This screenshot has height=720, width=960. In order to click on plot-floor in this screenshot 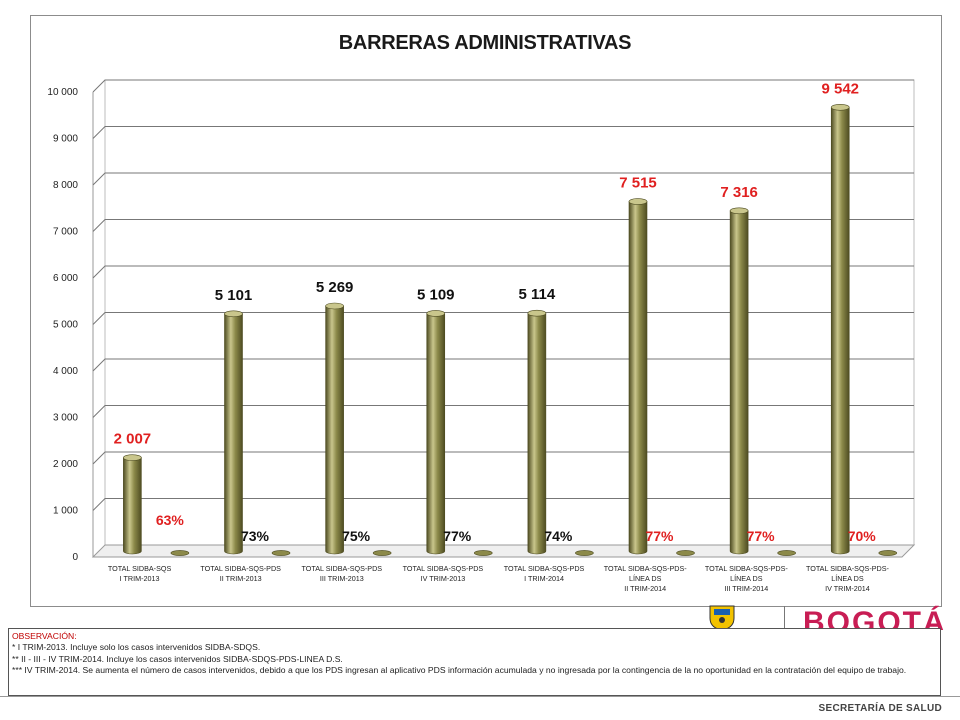, I will do `click(503, 551)`.